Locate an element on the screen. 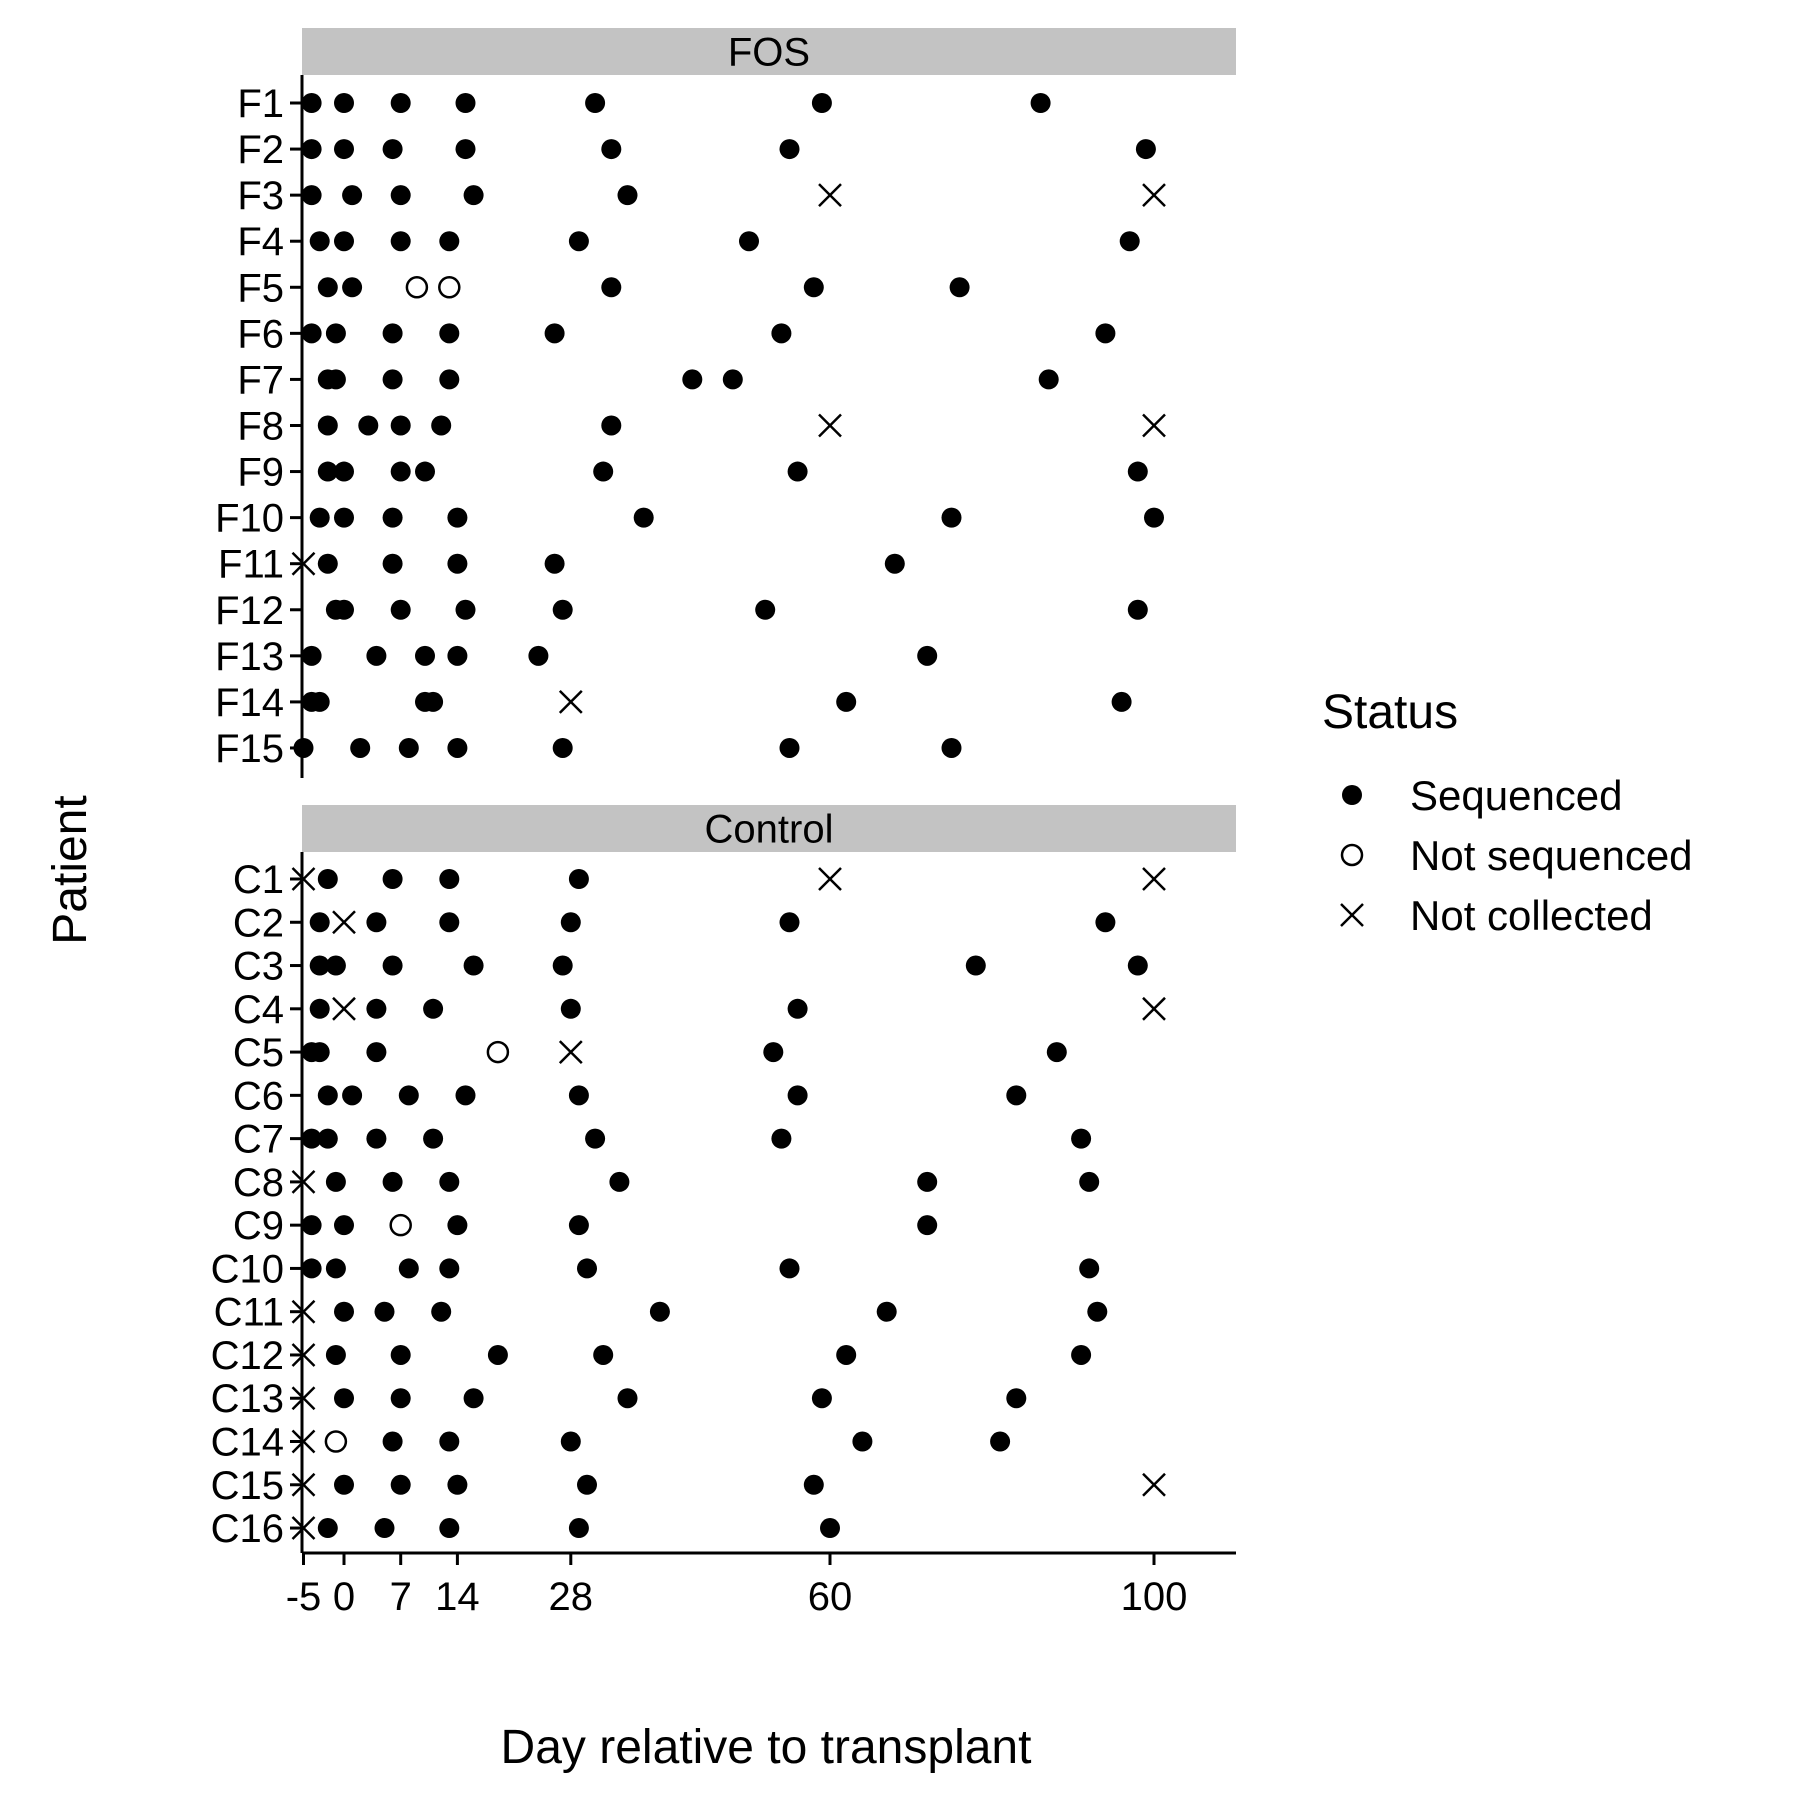 The image size is (1800, 1800). y-tick-label: C11 is located at coordinates (249, 1313).